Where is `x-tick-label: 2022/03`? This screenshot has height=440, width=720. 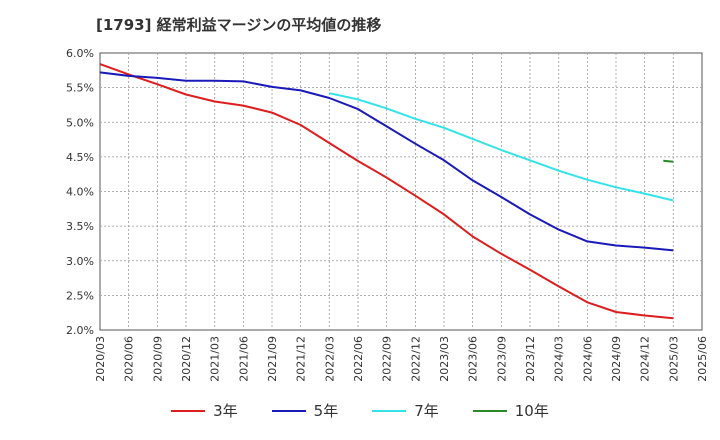 x-tick-label: 2022/03 is located at coordinates (329, 359).